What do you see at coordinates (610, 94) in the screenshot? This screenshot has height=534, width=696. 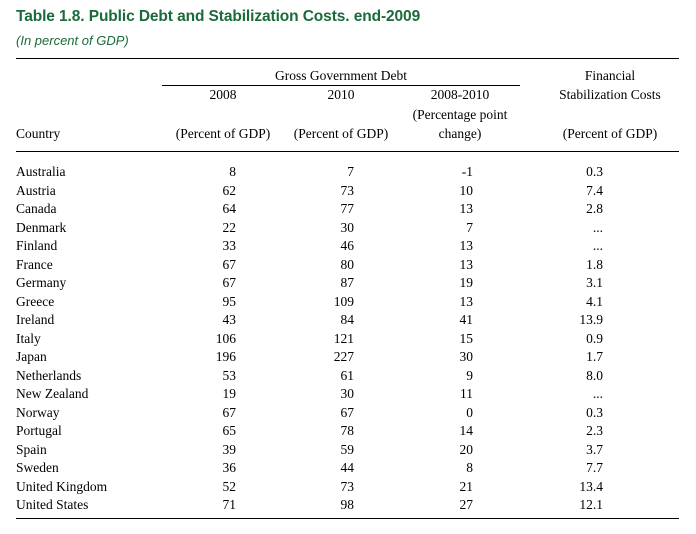 I see `header-financial-line2: Stabilization Costs` at bounding box center [610, 94].